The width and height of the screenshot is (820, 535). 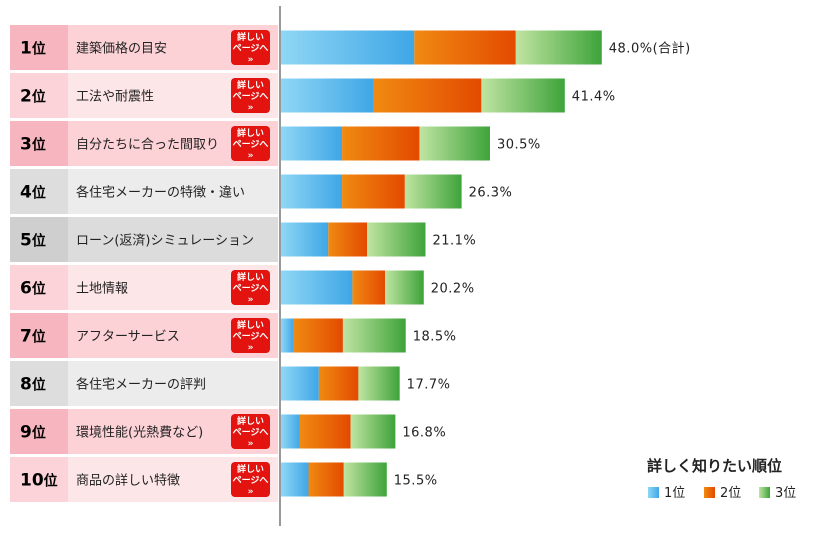 What do you see at coordinates (33, 49) in the screenshot?
I see `rank-label: 1位` at bounding box center [33, 49].